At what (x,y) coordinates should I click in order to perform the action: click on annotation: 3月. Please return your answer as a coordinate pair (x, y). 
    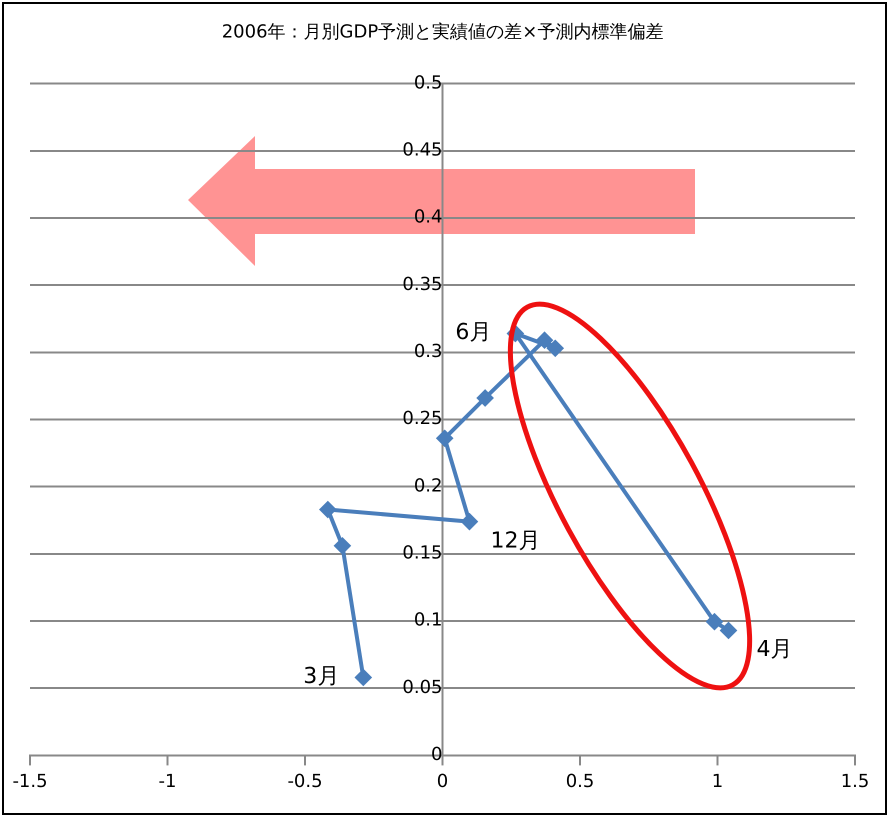
    Looking at the image, I should click on (321, 677).